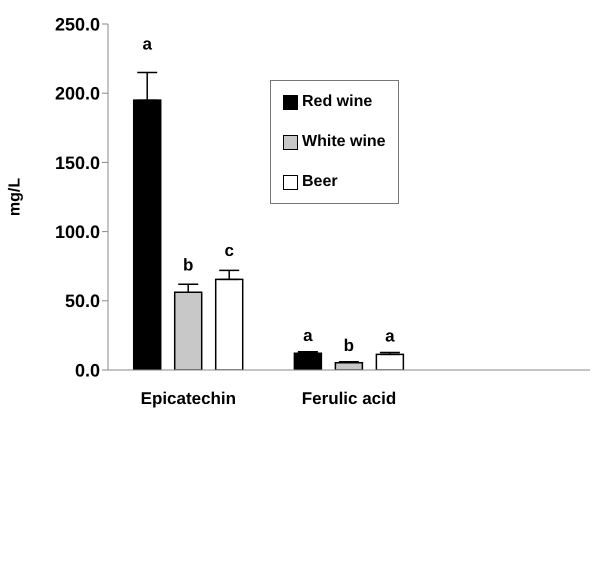 Image resolution: width=593 pixels, height=574 pixels. I want to click on y-tick-label: 150.0, so click(77, 162).